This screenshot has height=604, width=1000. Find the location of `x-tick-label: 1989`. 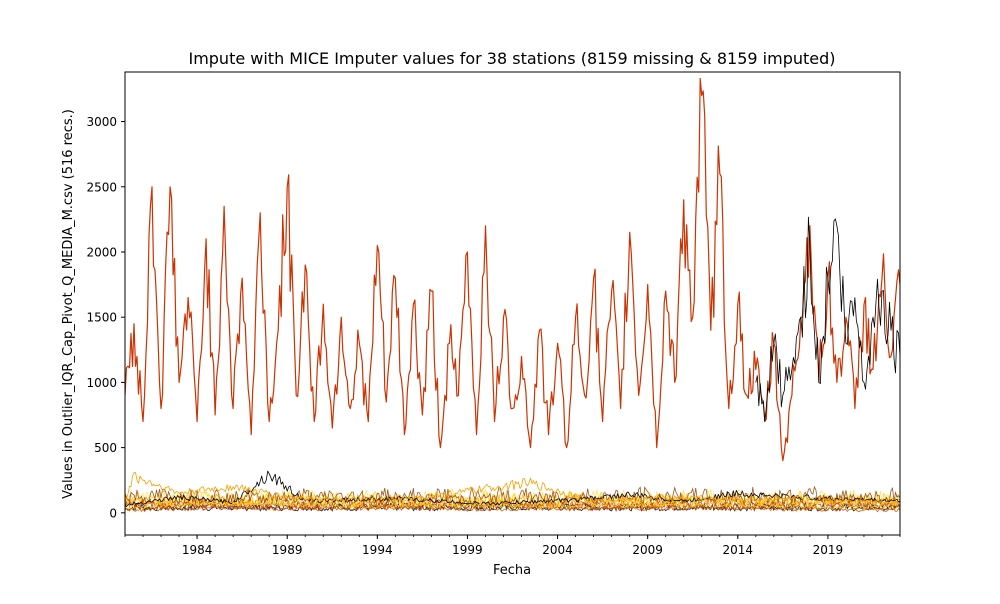

x-tick-label: 1989 is located at coordinates (287, 550).